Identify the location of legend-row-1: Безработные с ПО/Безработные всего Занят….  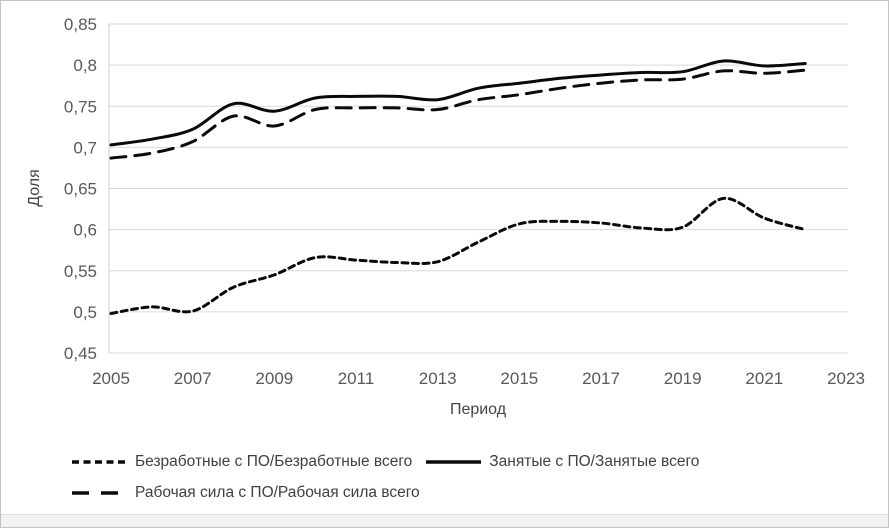
(385, 462).